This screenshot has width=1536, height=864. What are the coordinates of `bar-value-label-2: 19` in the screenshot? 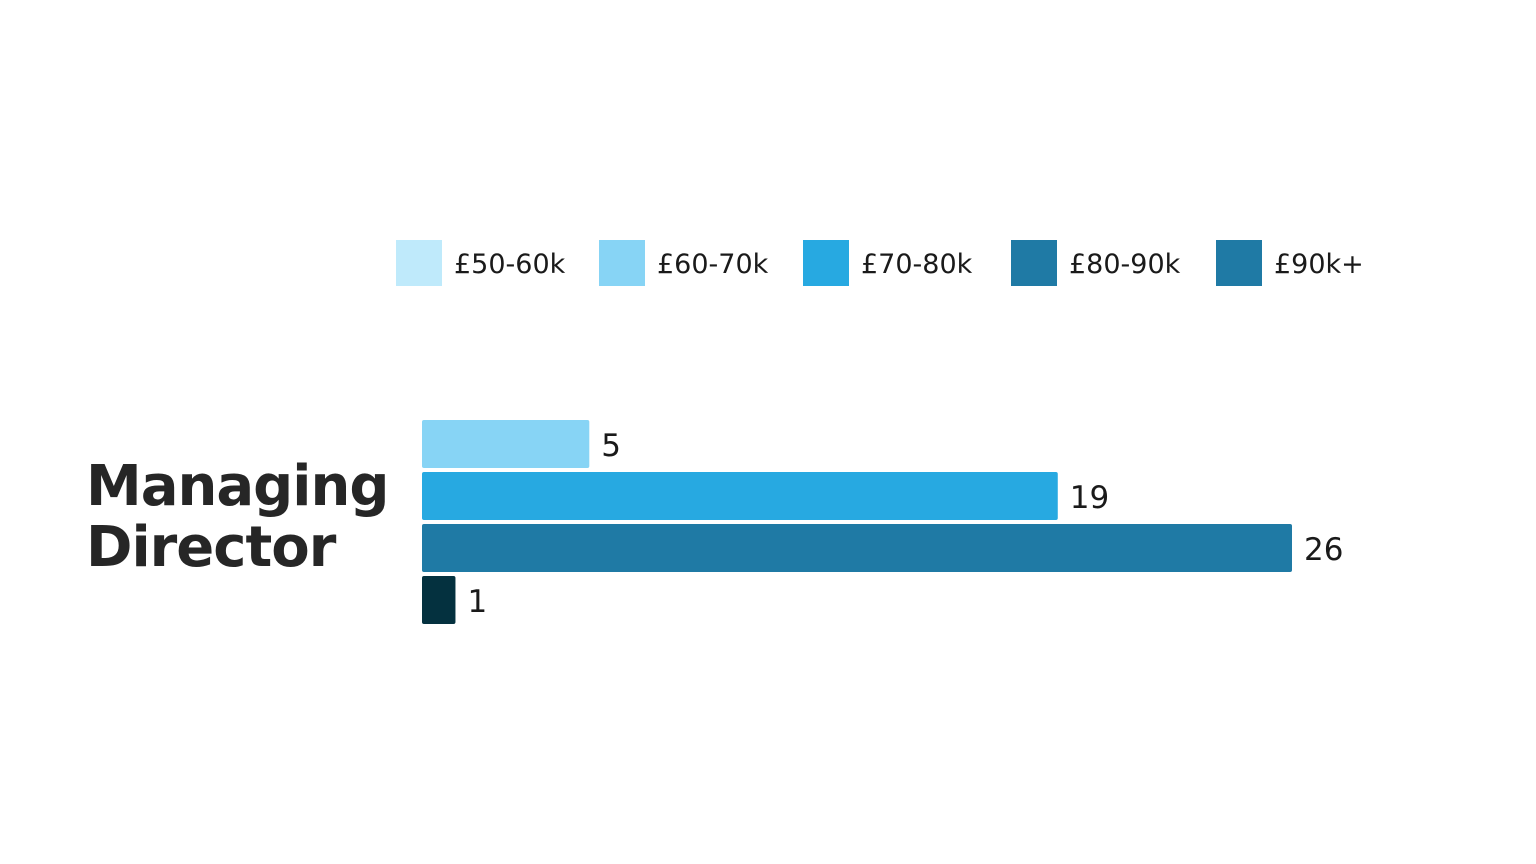 It's located at (1089, 498).